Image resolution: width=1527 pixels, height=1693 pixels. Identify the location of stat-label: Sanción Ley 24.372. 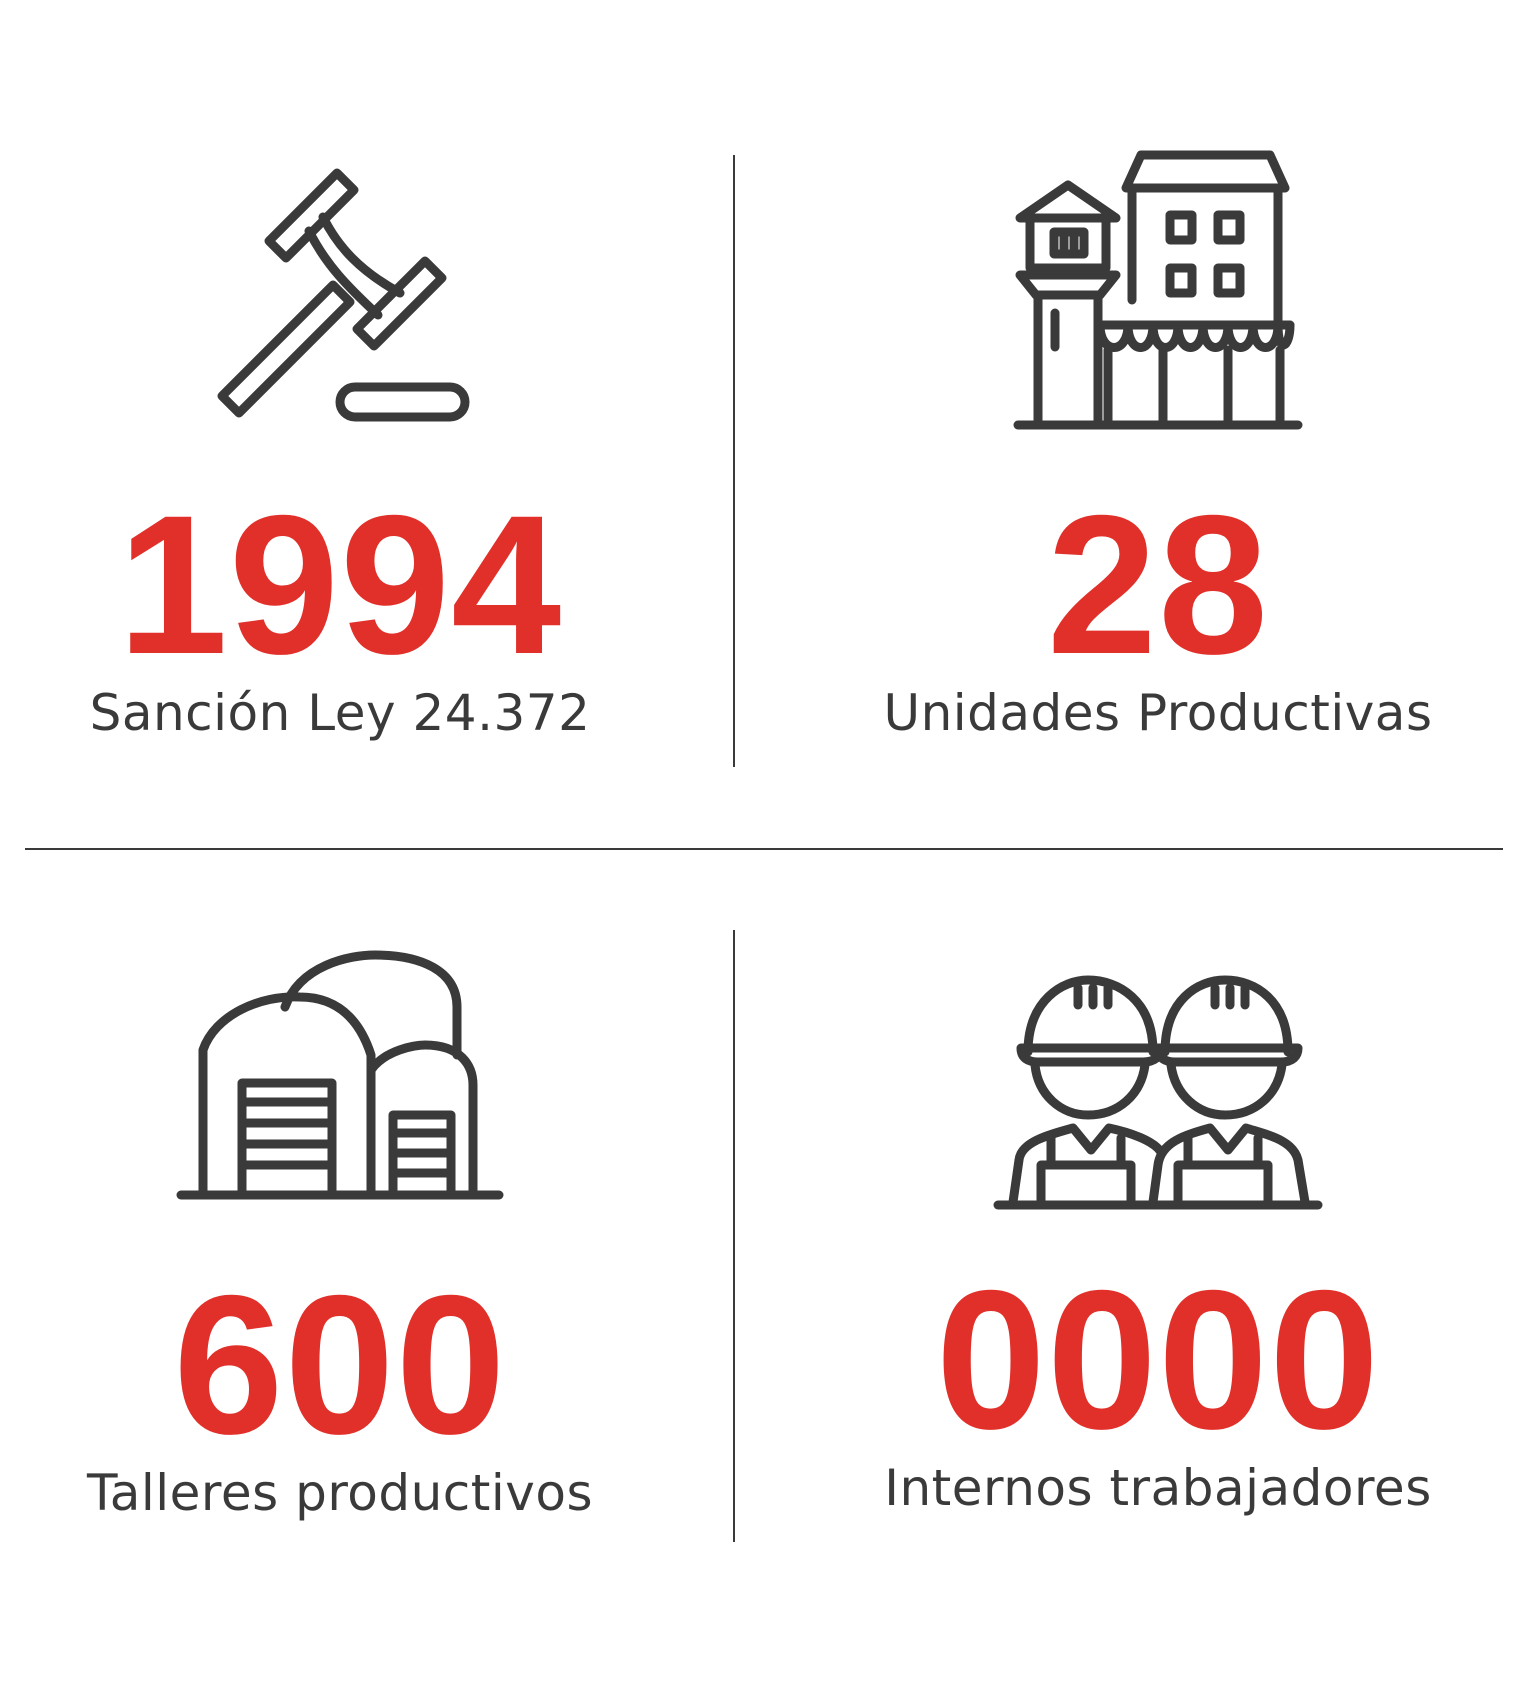
(340, 713).